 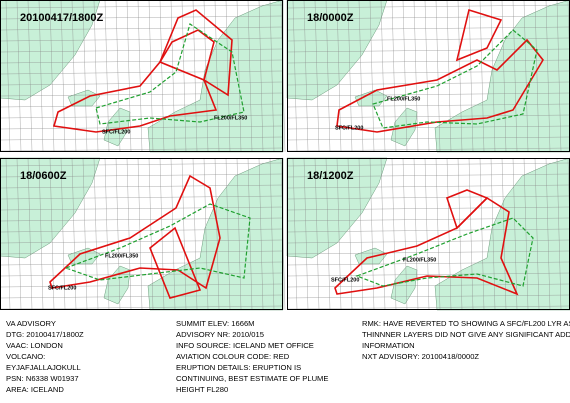 What do you see at coordinates (388, 345) in the screenshot?
I see `advisory-line: INFORMATION` at bounding box center [388, 345].